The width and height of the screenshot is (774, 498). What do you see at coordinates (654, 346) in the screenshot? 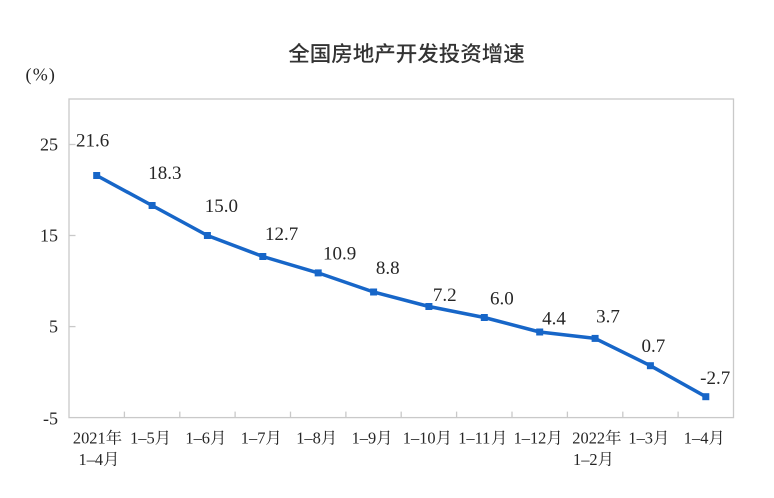
I see `svg-text: 0.7` at bounding box center [654, 346].